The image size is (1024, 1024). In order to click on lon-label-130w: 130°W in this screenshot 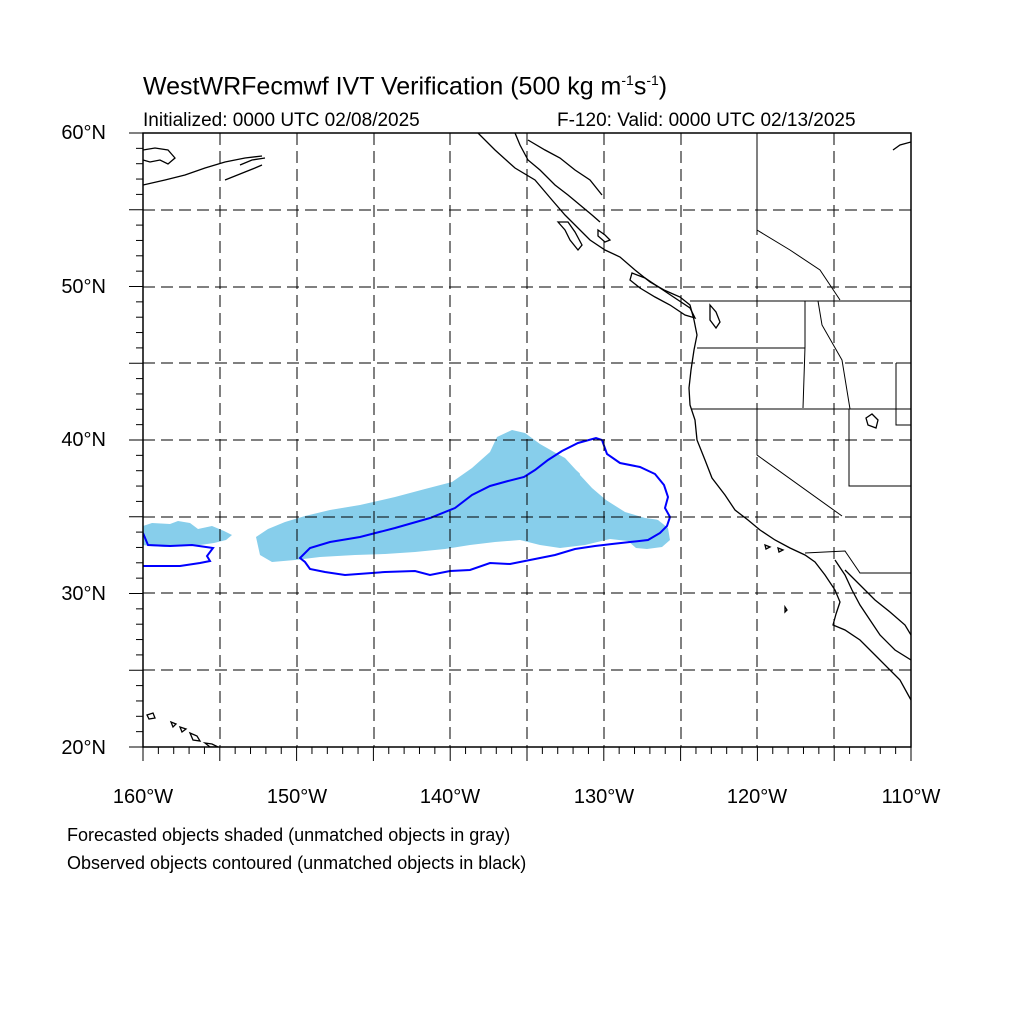, I will do `click(604, 797)`.